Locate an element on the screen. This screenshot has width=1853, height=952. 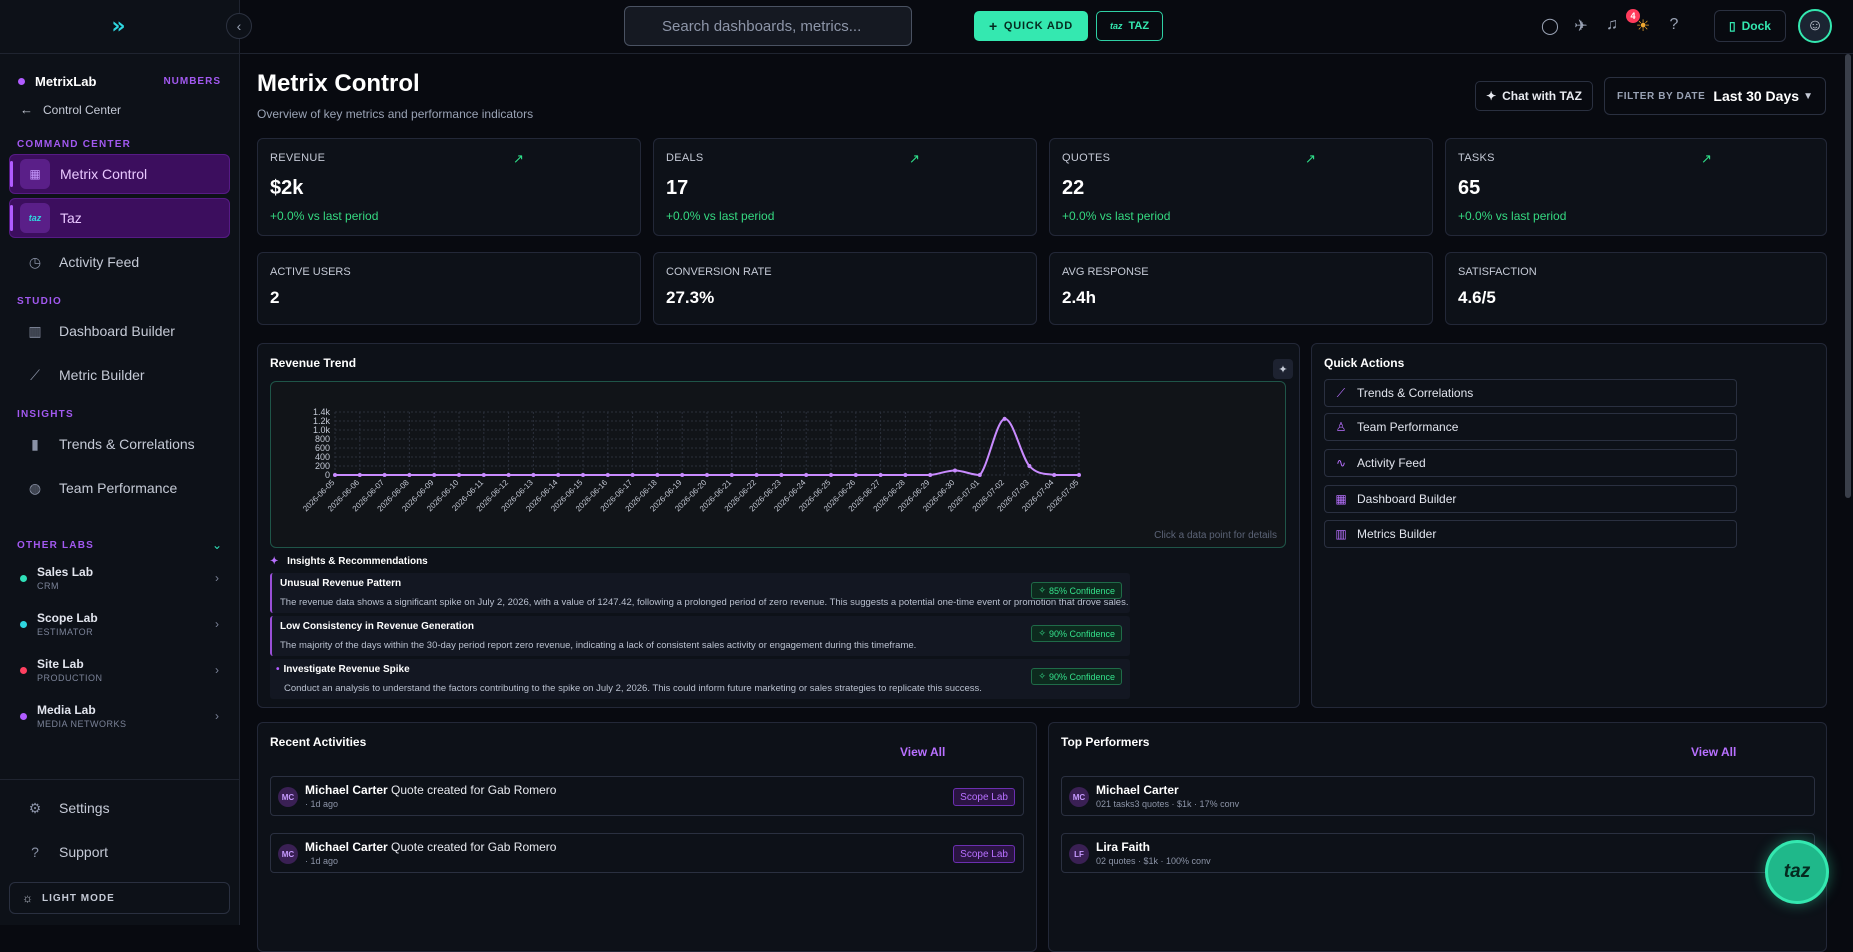
kpi-card-active-users: ACTIVE USERS 2 is located at coordinates (449, 288).